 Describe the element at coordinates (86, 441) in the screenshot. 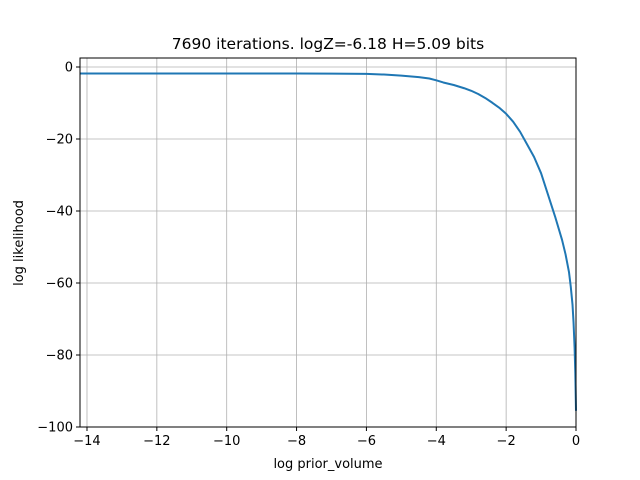

I see `x-tick-label: −14` at that location.